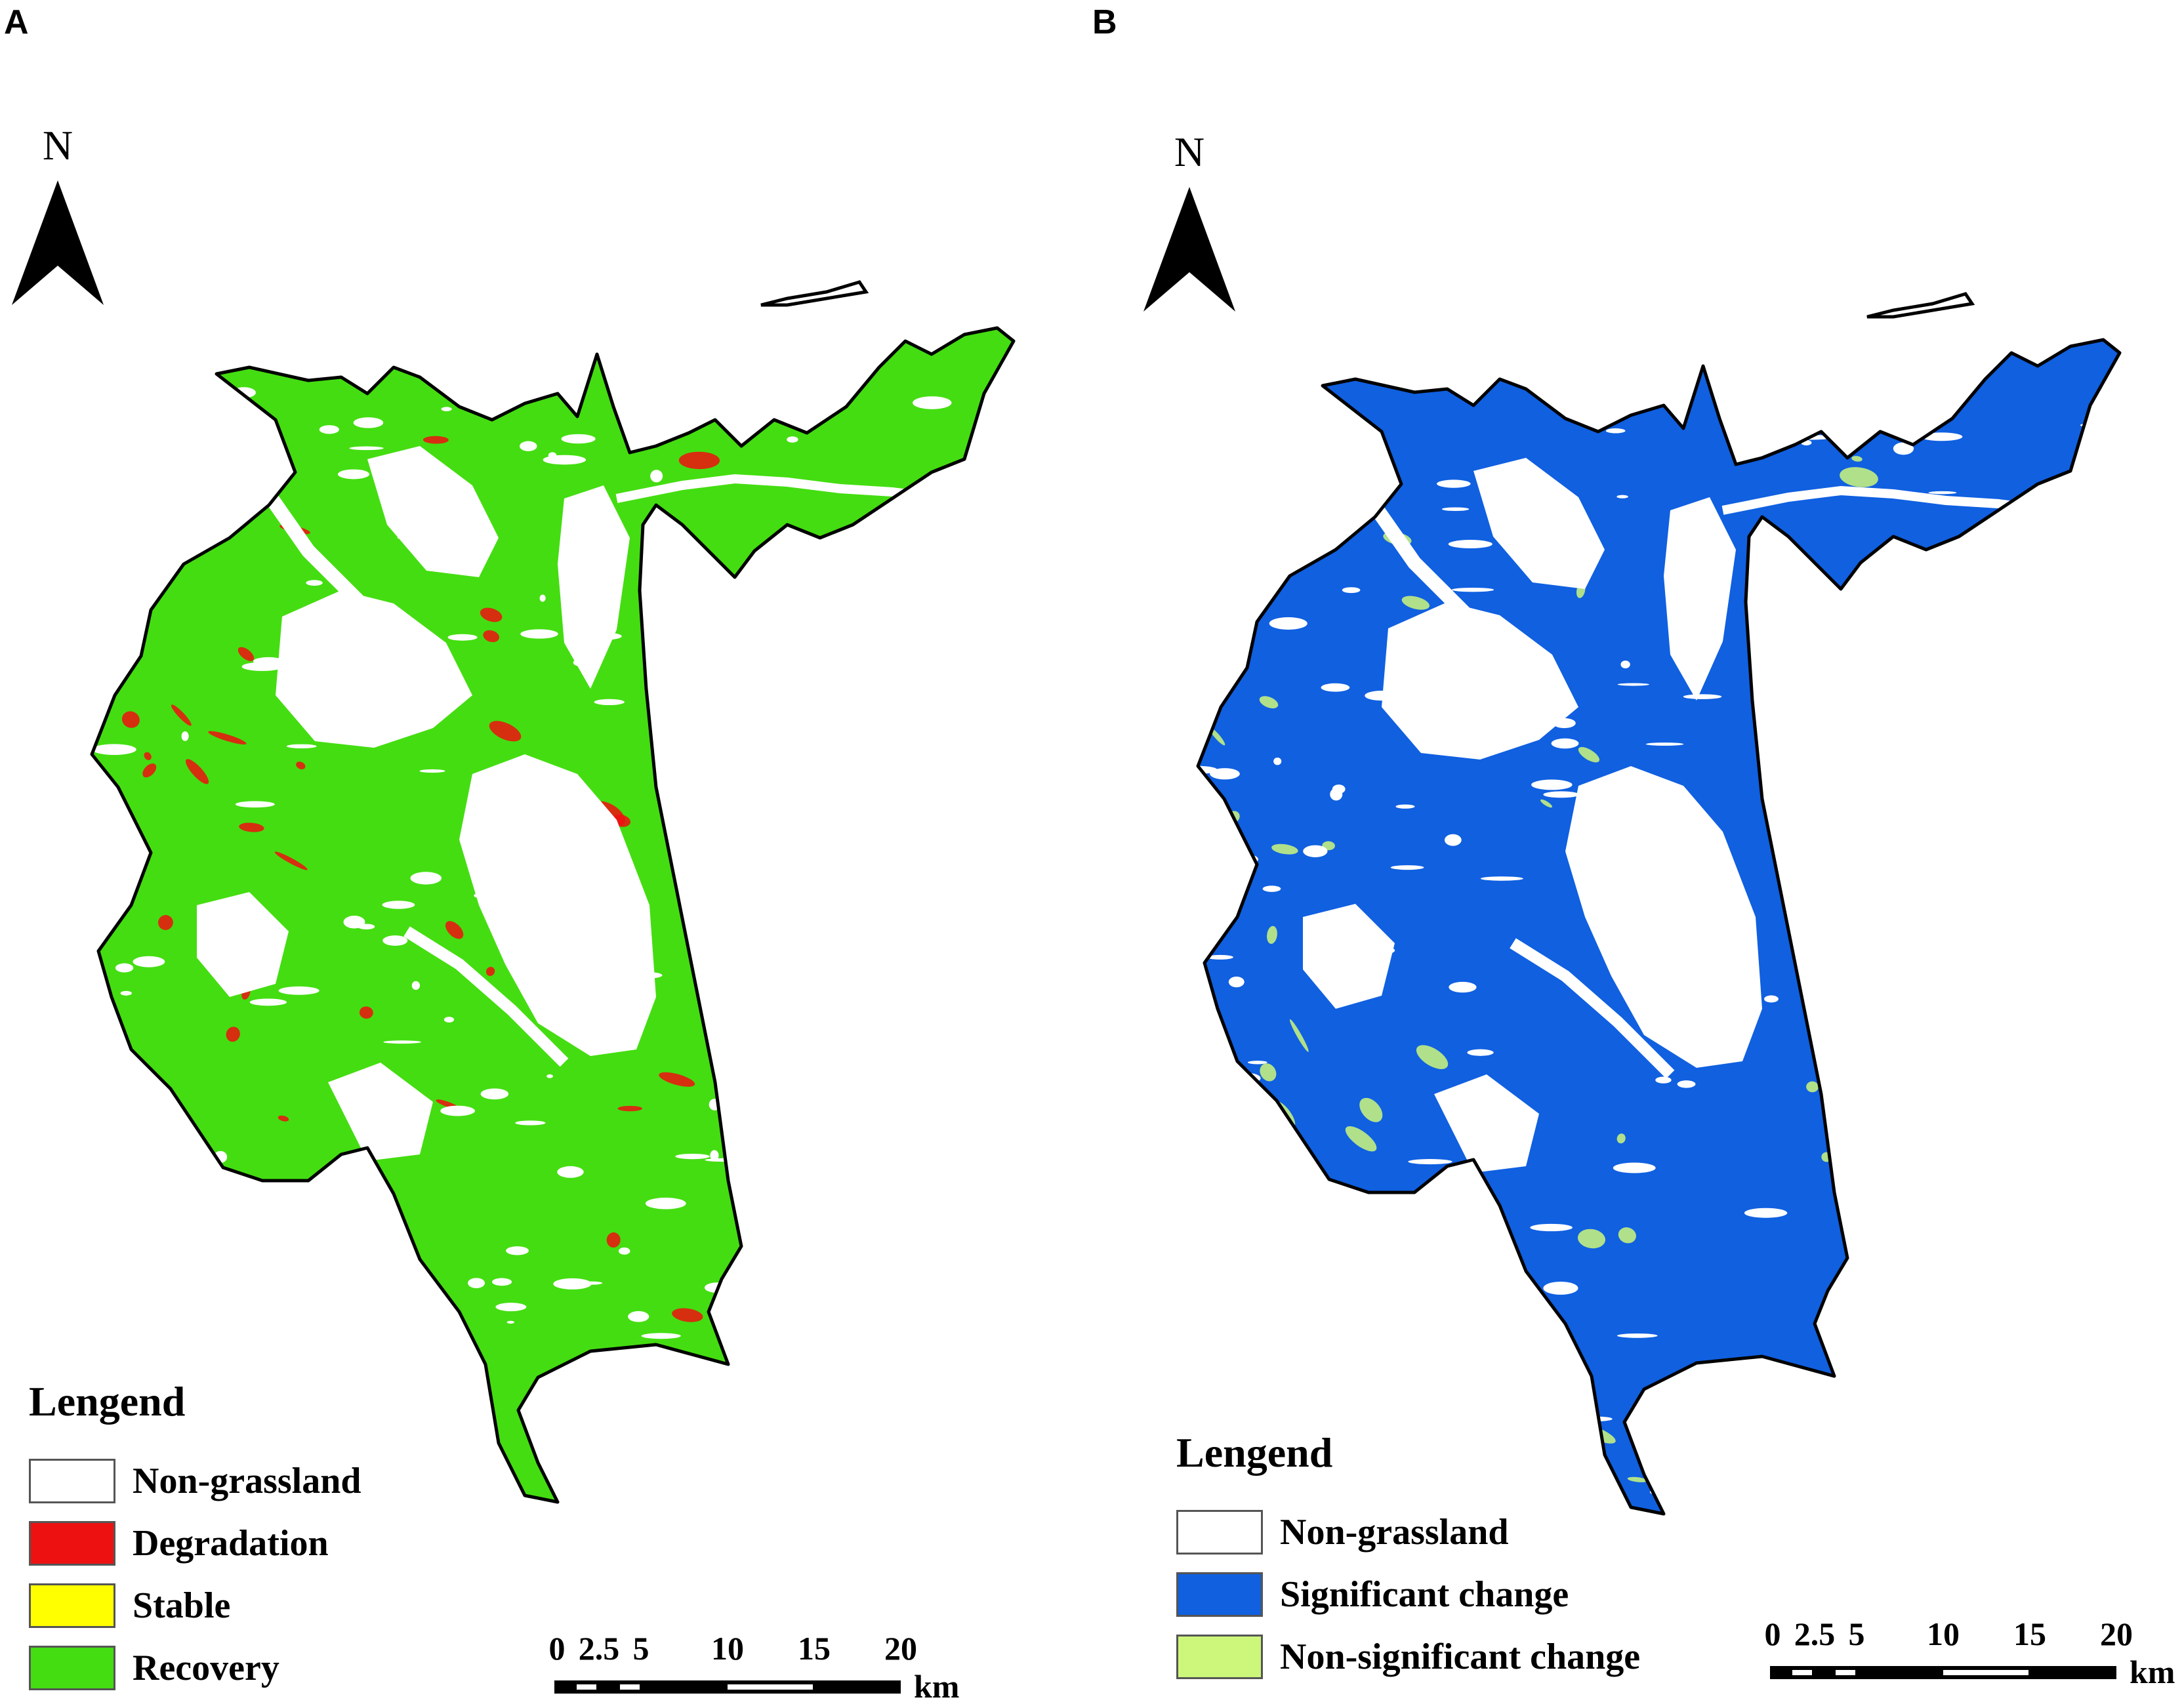 The height and width of the screenshot is (1708, 2182). What do you see at coordinates (727, 1687) in the screenshot?
I see `scale-bar-graphic` at bounding box center [727, 1687].